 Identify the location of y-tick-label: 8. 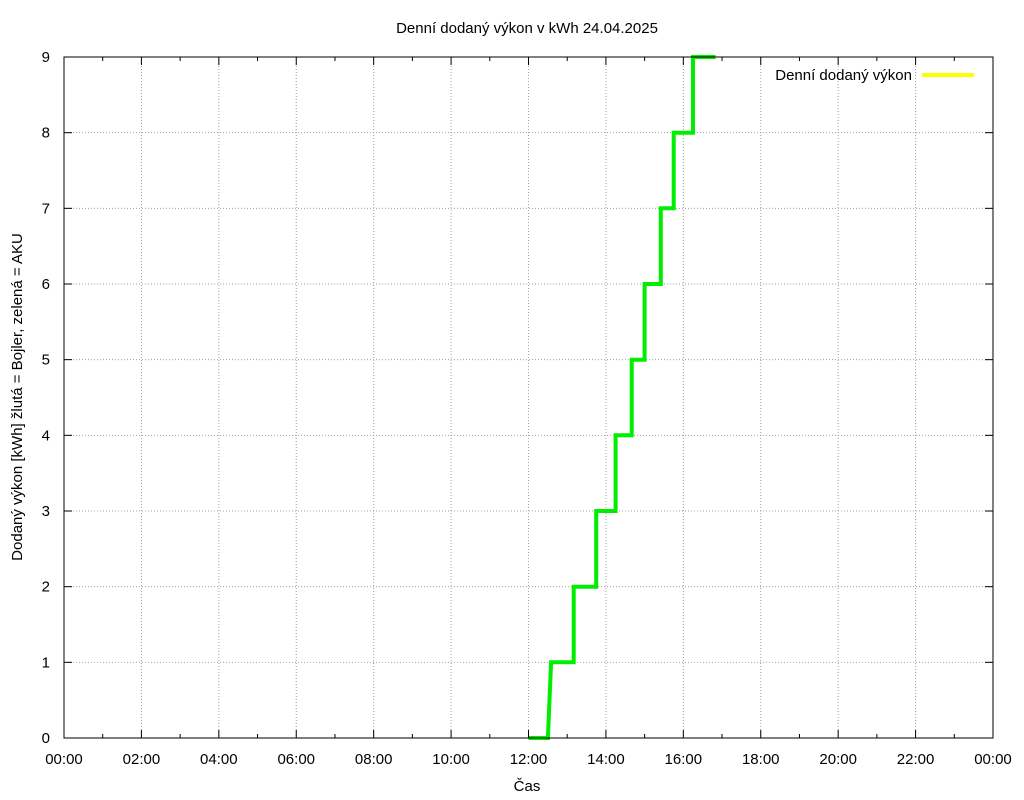
(46, 133).